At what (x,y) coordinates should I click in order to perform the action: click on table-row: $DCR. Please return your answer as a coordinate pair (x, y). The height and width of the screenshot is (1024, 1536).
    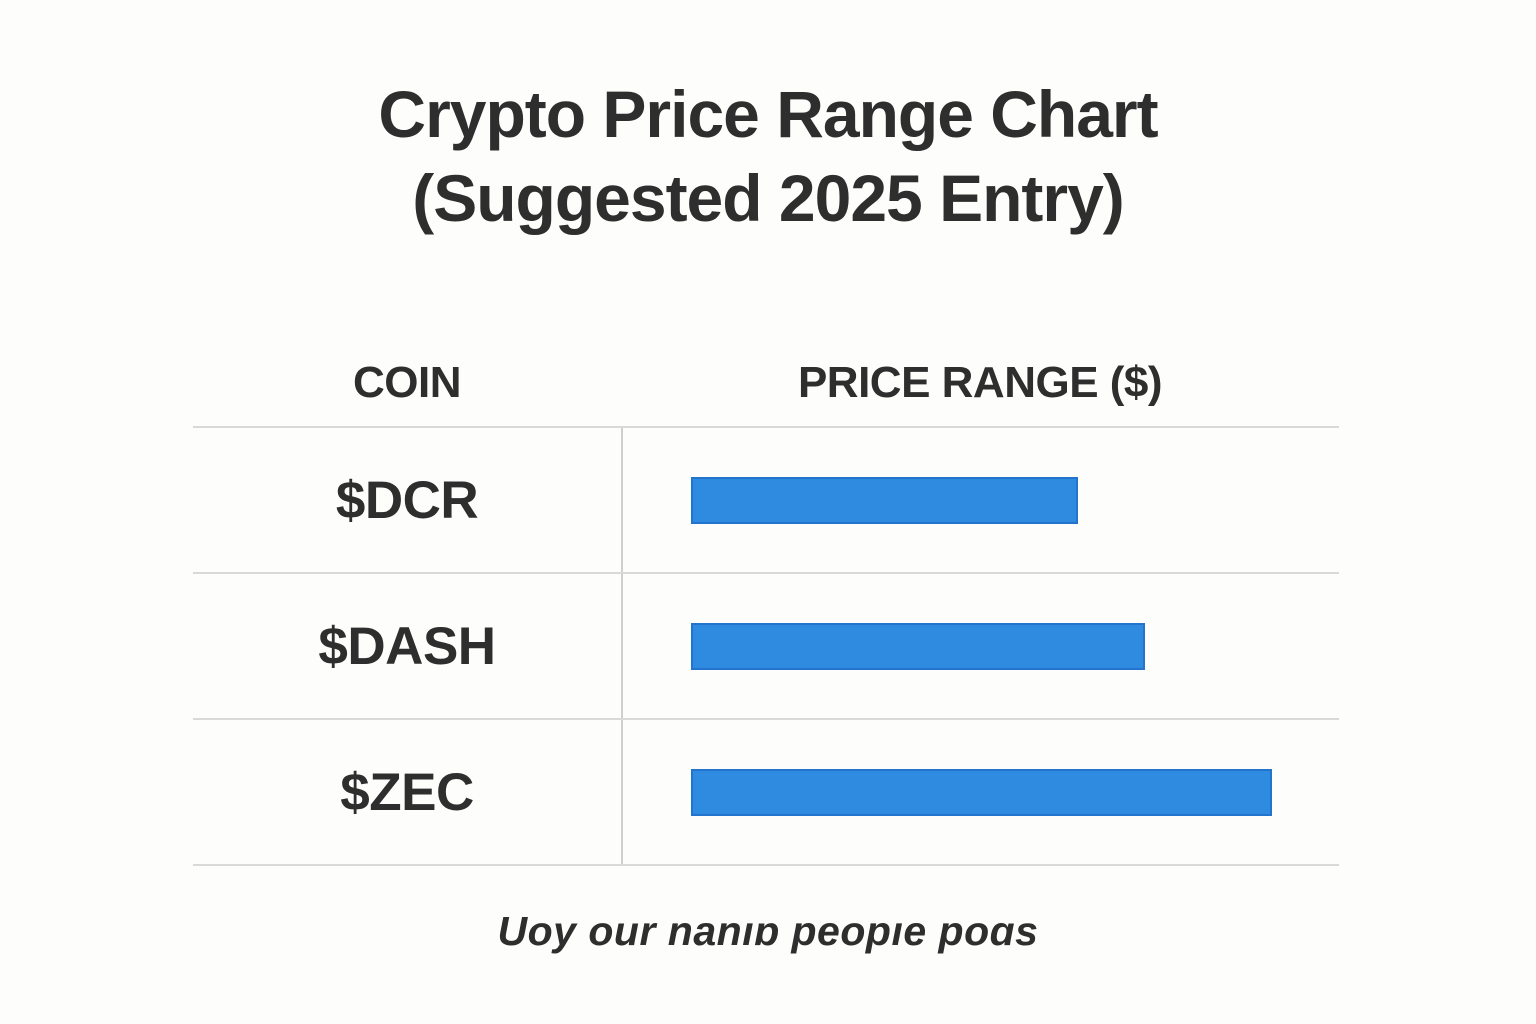
    Looking at the image, I should click on (766, 499).